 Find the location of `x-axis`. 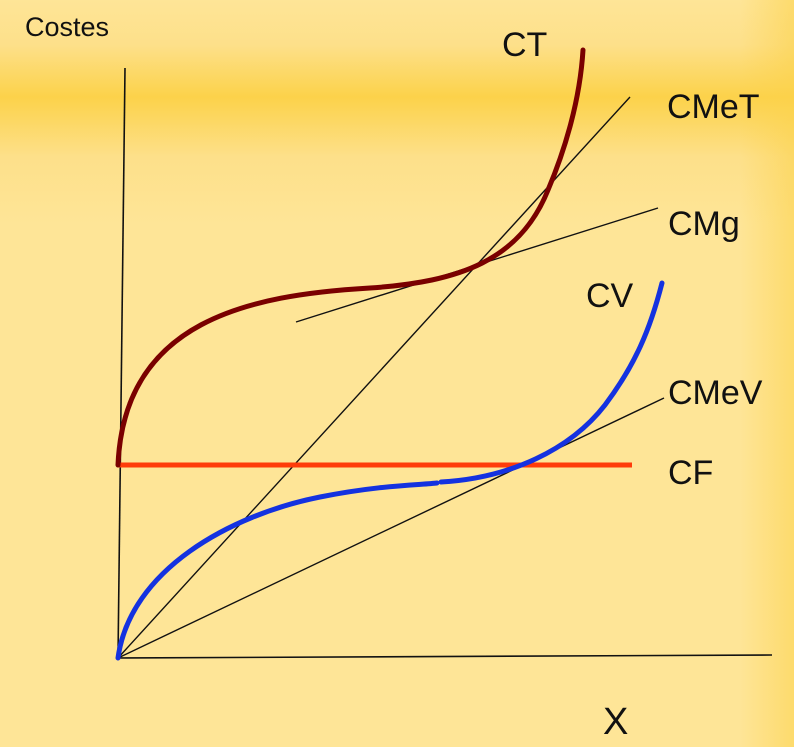

x-axis is located at coordinates (445, 656).